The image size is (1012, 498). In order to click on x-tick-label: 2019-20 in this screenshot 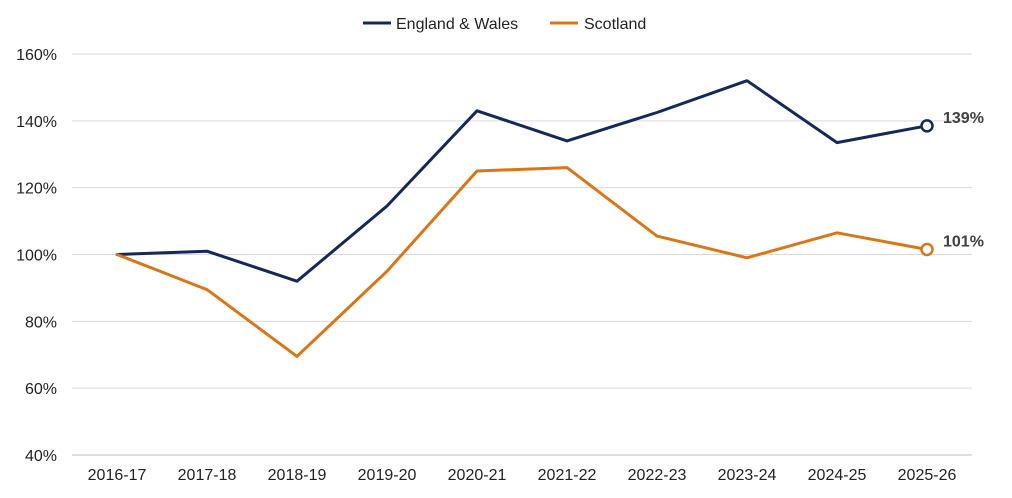, I will do `click(387, 475)`.